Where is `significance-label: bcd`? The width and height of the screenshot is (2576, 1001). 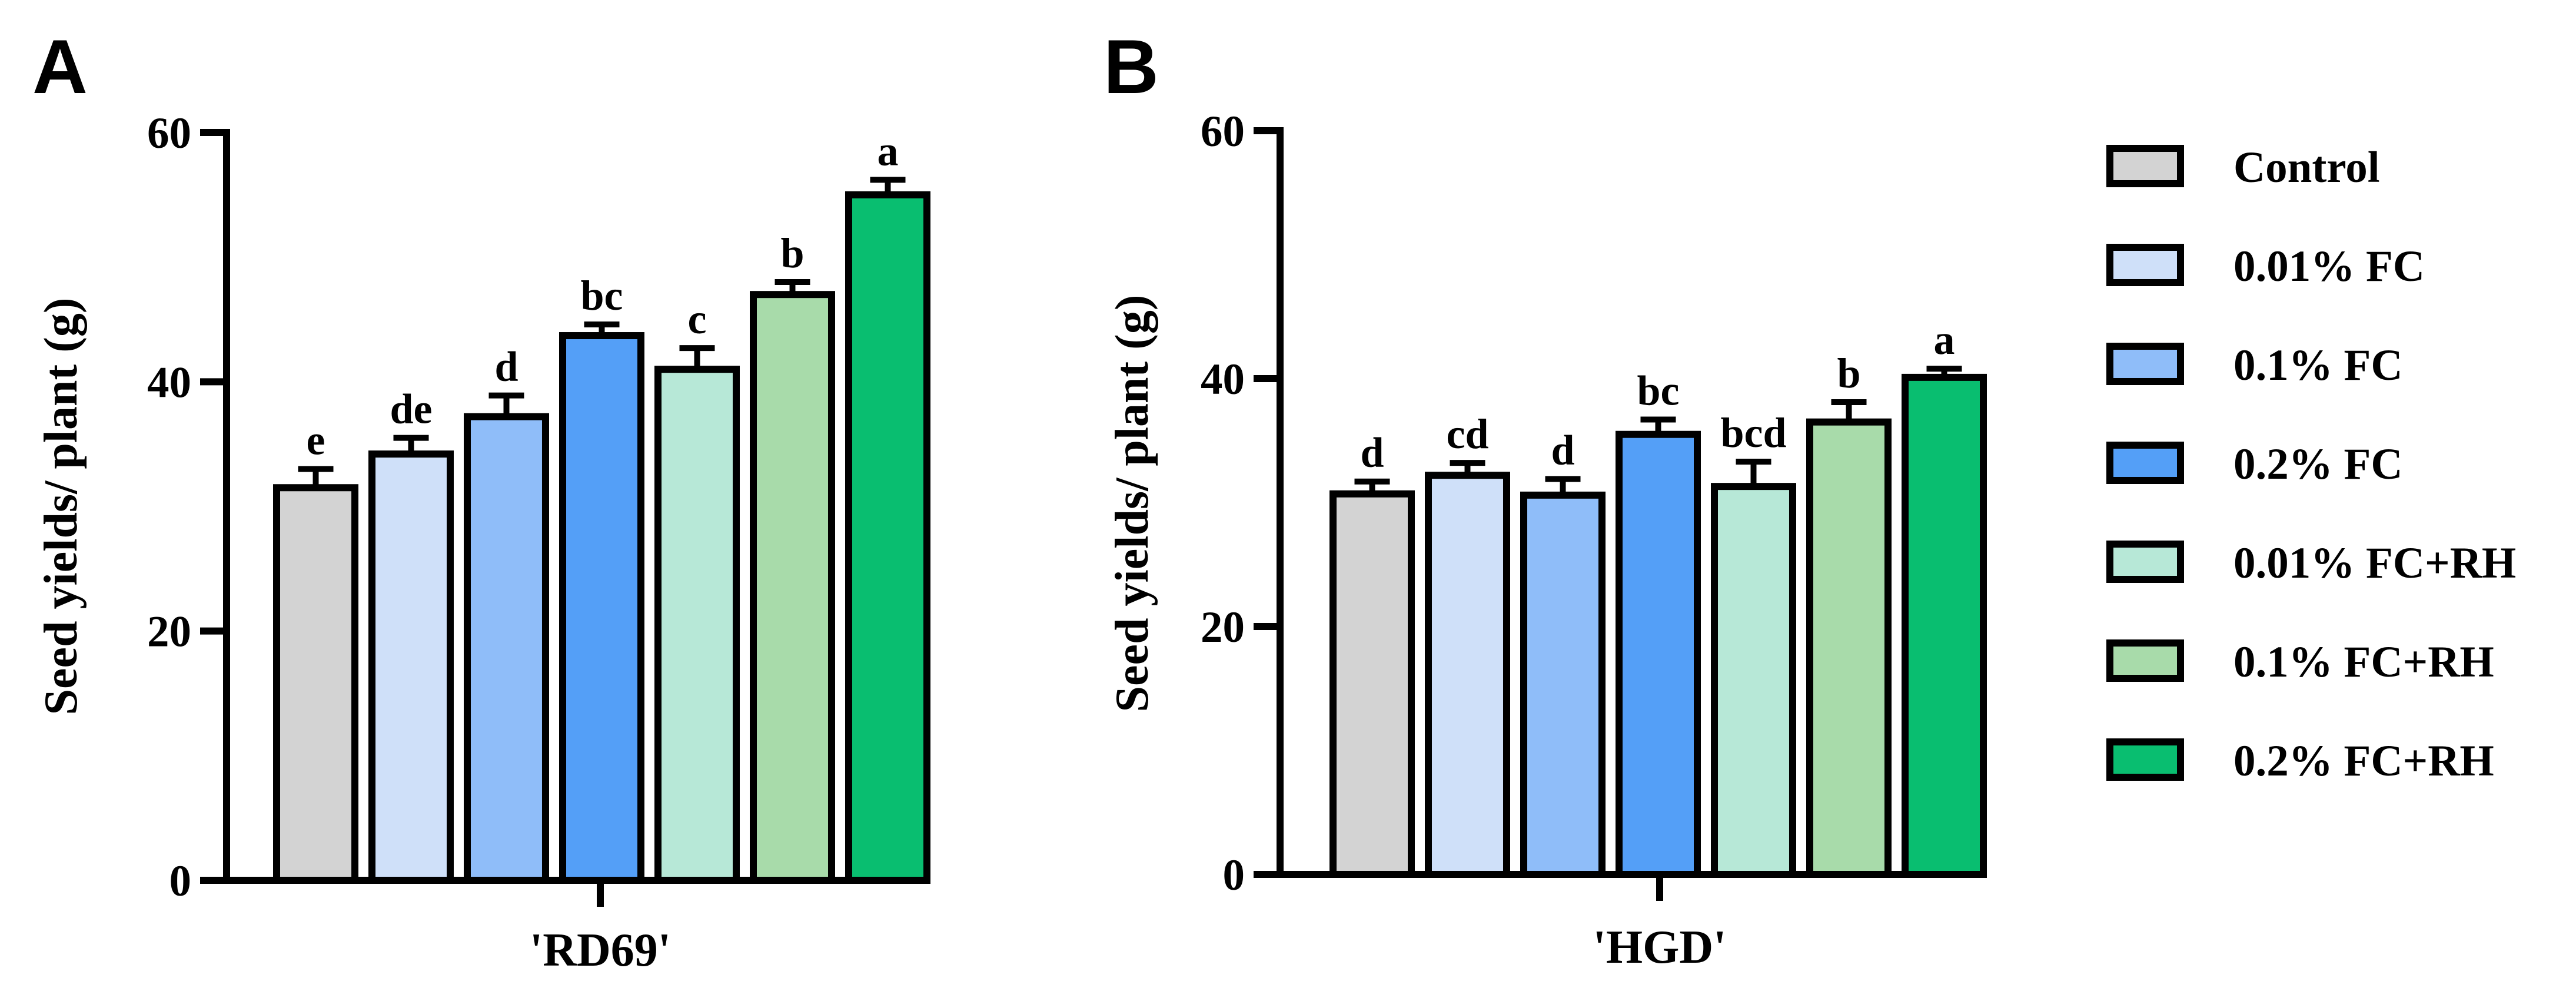
significance-label: bcd is located at coordinates (1753, 433).